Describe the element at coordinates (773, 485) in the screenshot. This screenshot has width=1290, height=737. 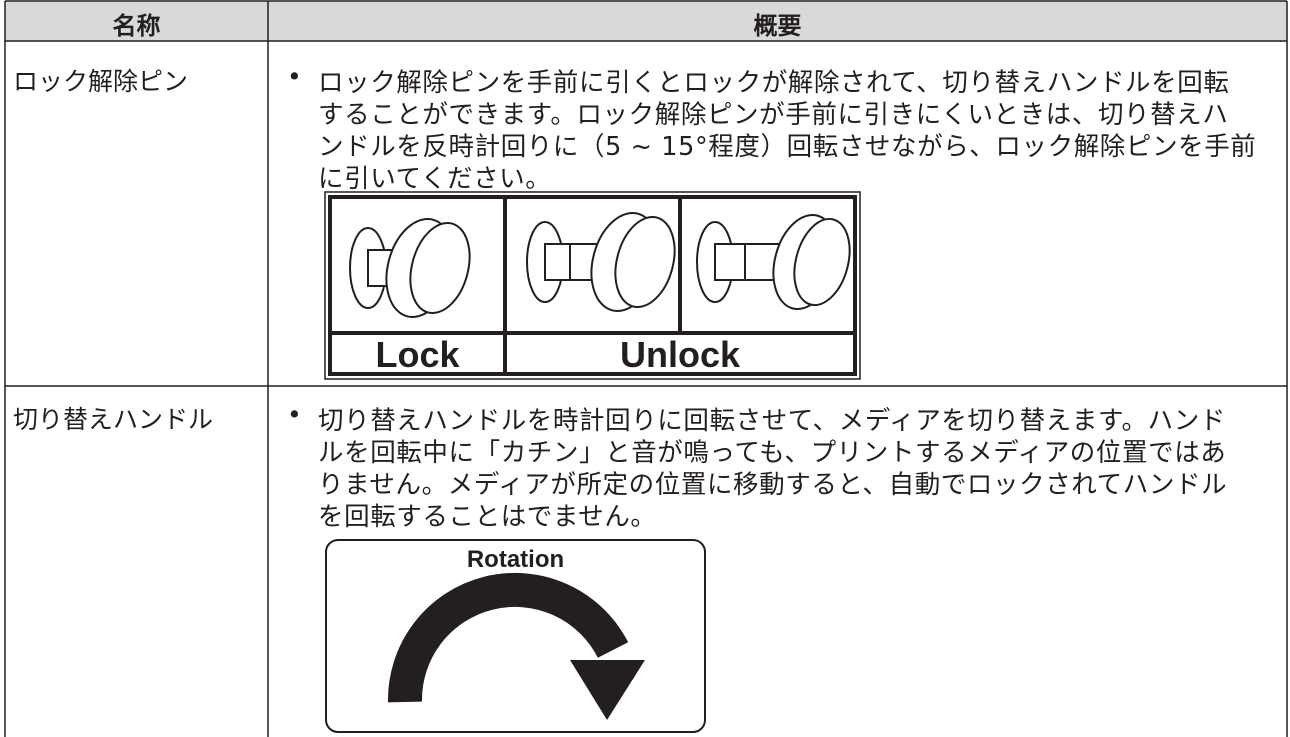
I see `description-line: りません。メディアが所定の位置に移動すると、自動でロックされてハンドル` at that location.